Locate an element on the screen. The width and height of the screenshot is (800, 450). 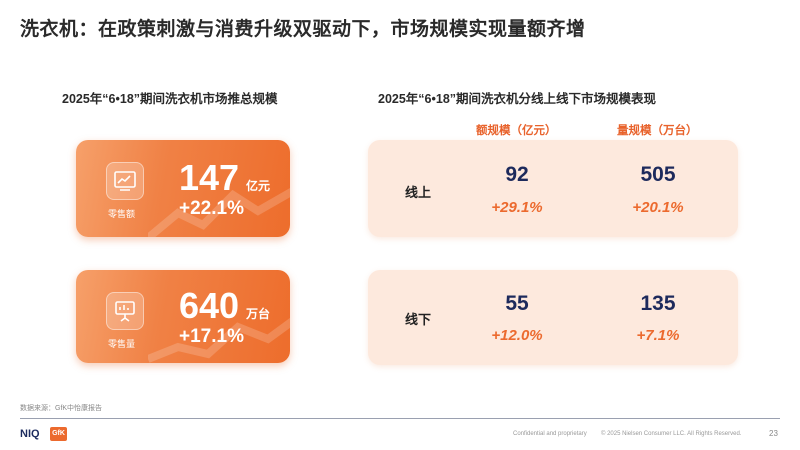
chart-trend-icon is located at coordinates (125, 181).